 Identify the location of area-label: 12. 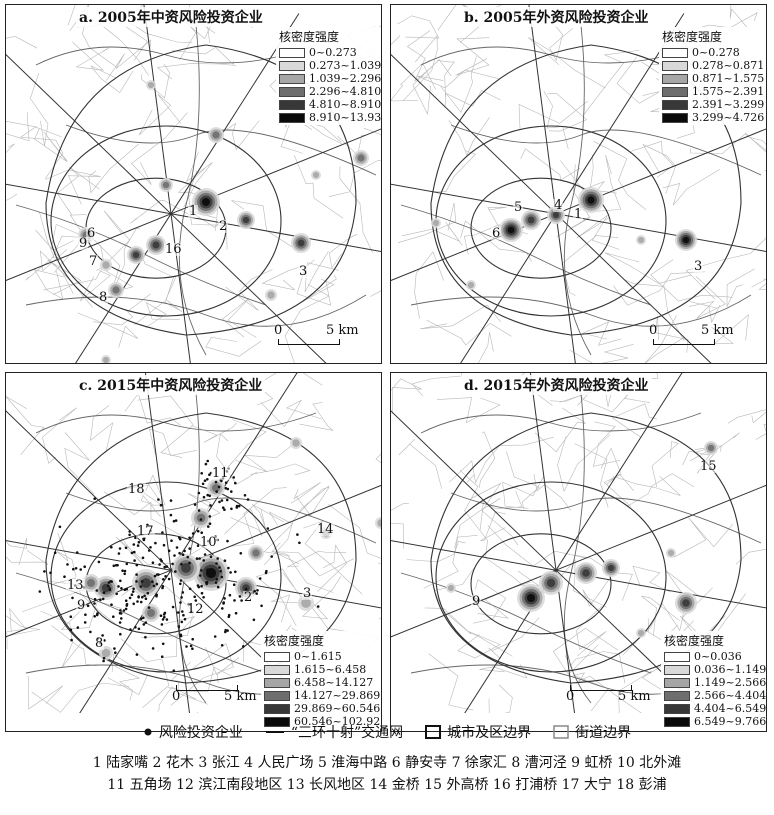
(195, 609).